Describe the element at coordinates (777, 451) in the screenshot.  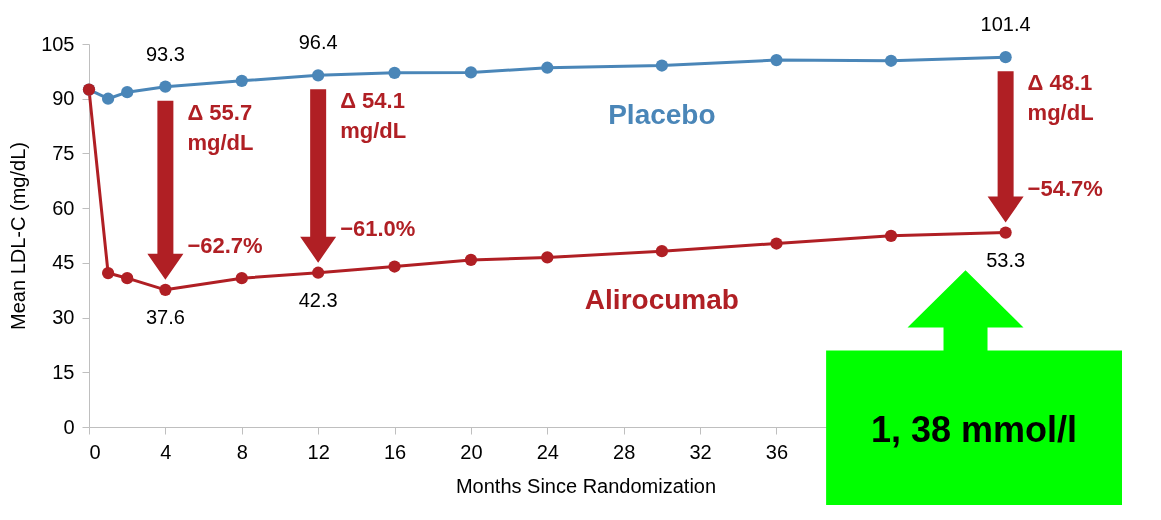
I see `x-tick-label: 36` at that location.